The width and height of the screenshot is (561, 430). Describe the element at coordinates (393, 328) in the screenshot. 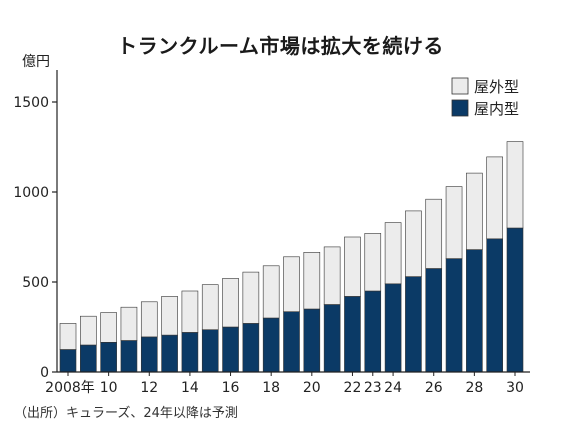

I see `bar-indoor-2024` at that location.